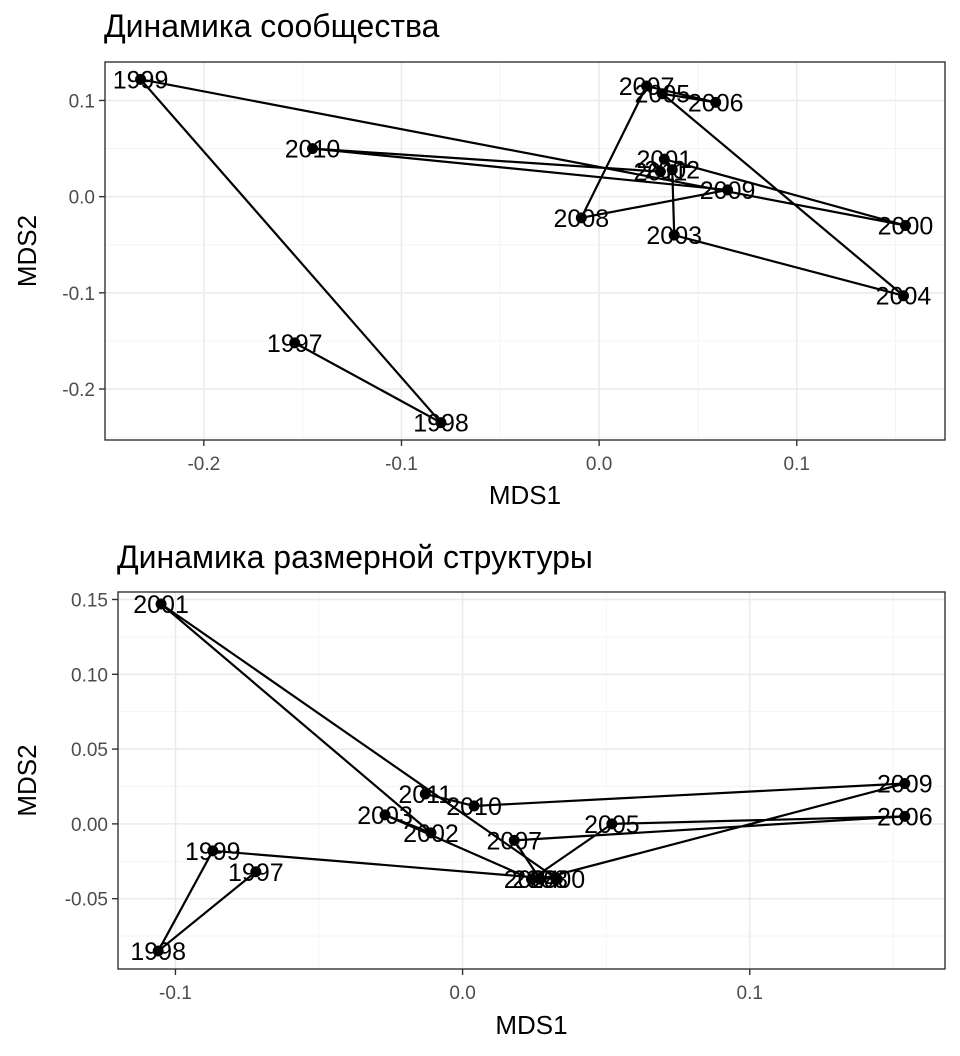 The height and width of the screenshot is (1056, 960). What do you see at coordinates (78, 294) in the screenshot?
I see `y-tick-label: -0.1` at bounding box center [78, 294].